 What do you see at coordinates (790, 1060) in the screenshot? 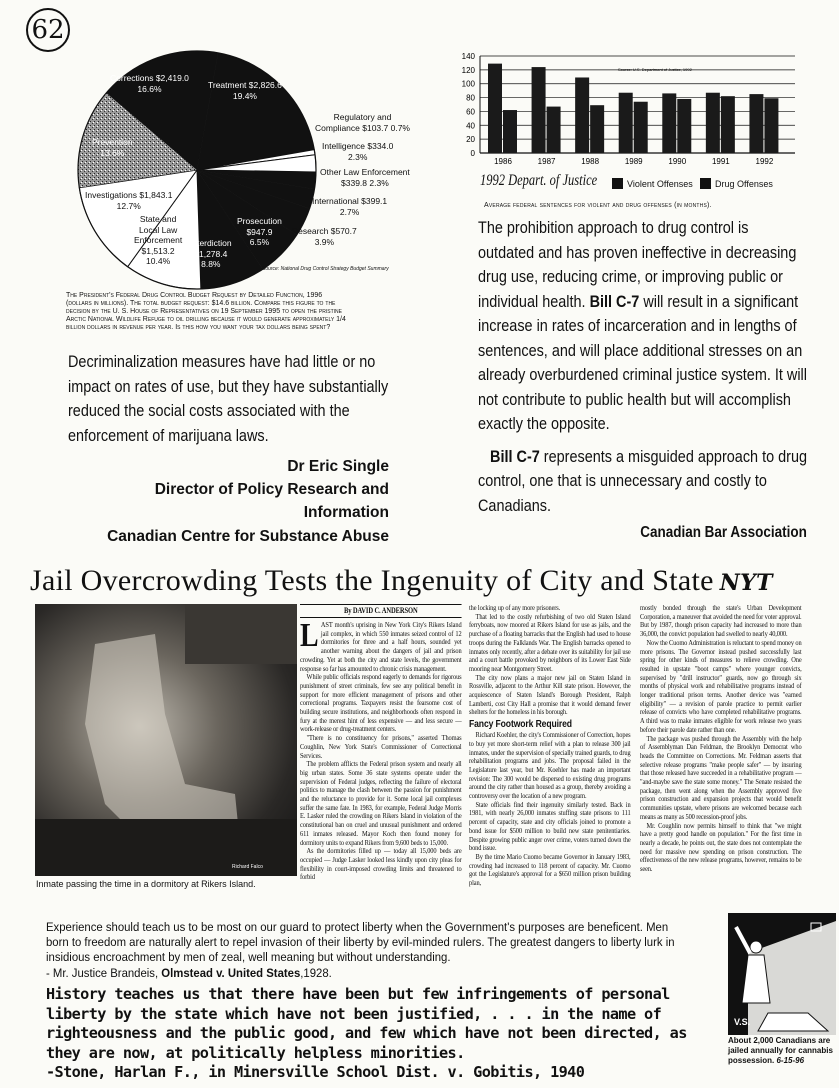
I see `handwritten-date: 6-15-96` at bounding box center [790, 1060].